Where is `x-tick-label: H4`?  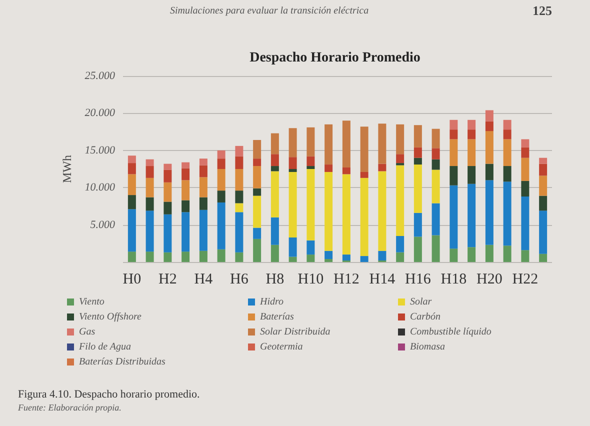
x-tick-label: H4 is located at coordinates (204, 280).